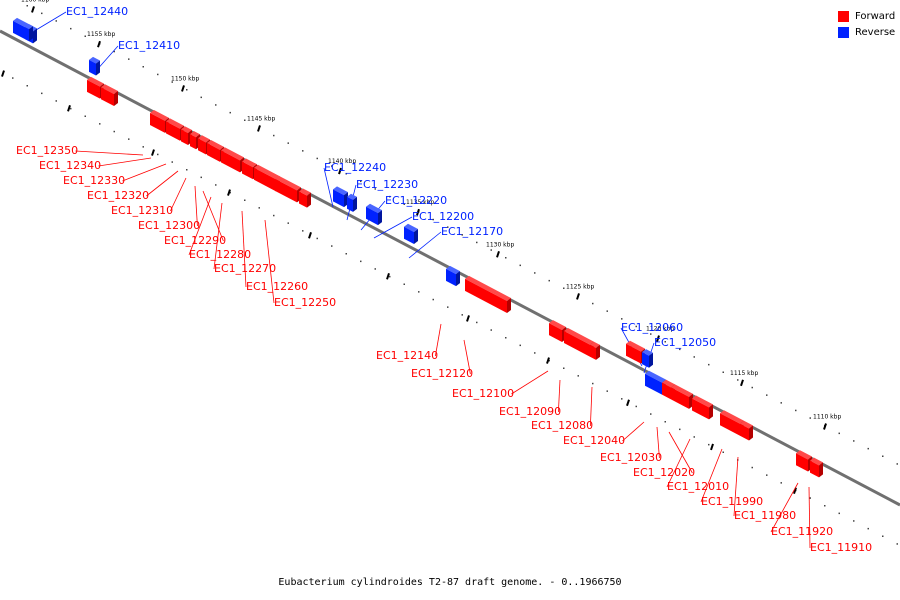  What do you see at coordinates (660, 329) in the screenshot?
I see `scale-tick-label: 1120 kbp` at bounding box center [660, 329].